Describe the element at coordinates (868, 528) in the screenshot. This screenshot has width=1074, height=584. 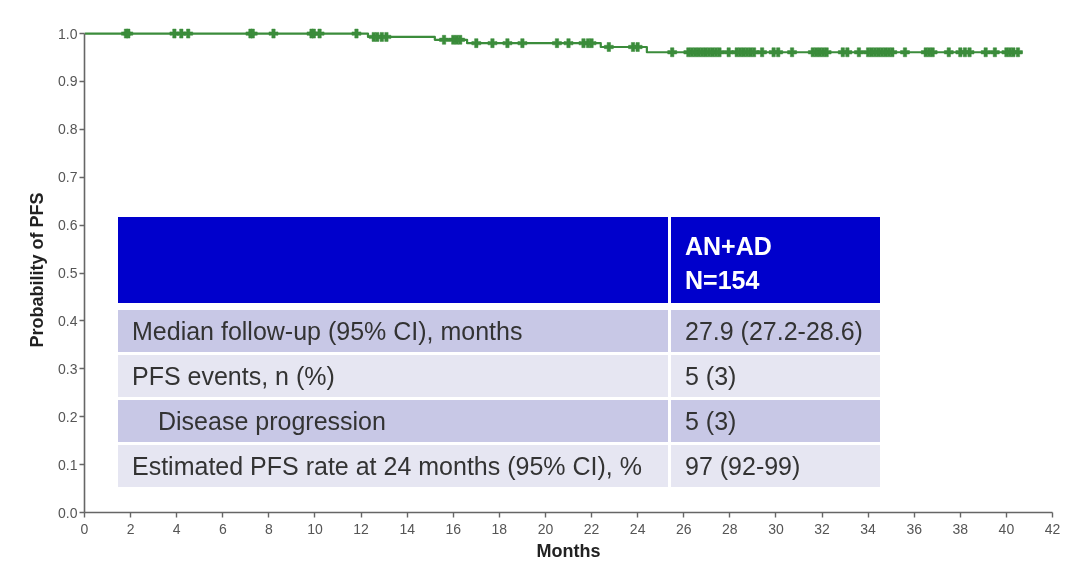
I see `x-tick-label: 34` at that location.